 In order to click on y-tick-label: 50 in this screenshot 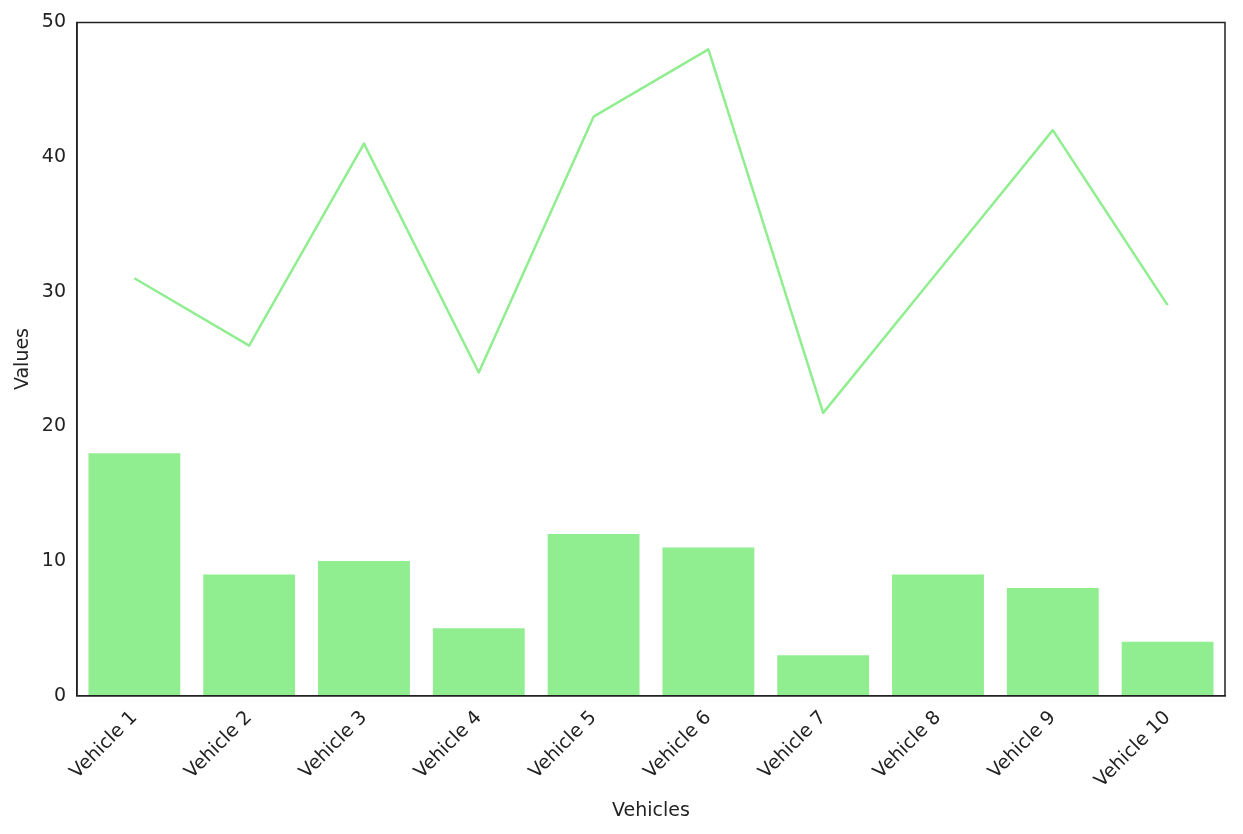, I will do `click(53, 20)`.